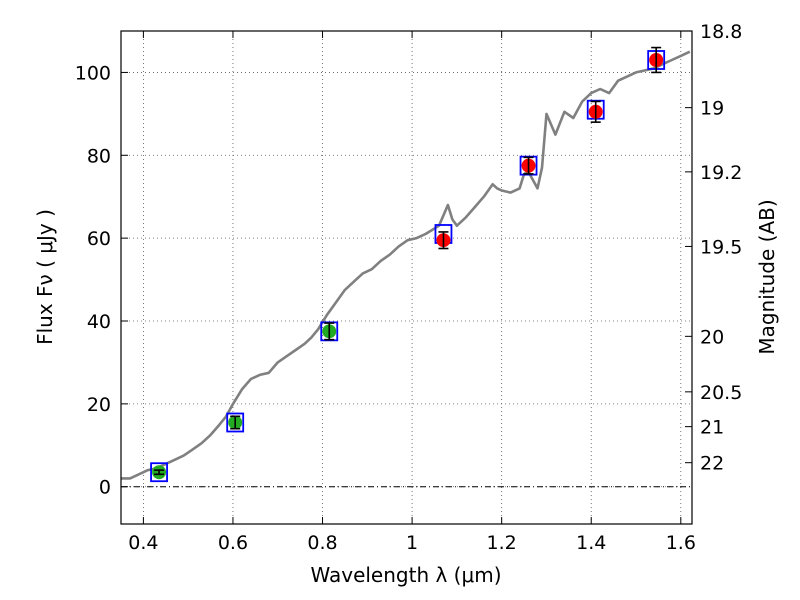 The width and height of the screenshot is (800, 600). I want to click on y2-tick-label: 19.5, so click(721, 247).